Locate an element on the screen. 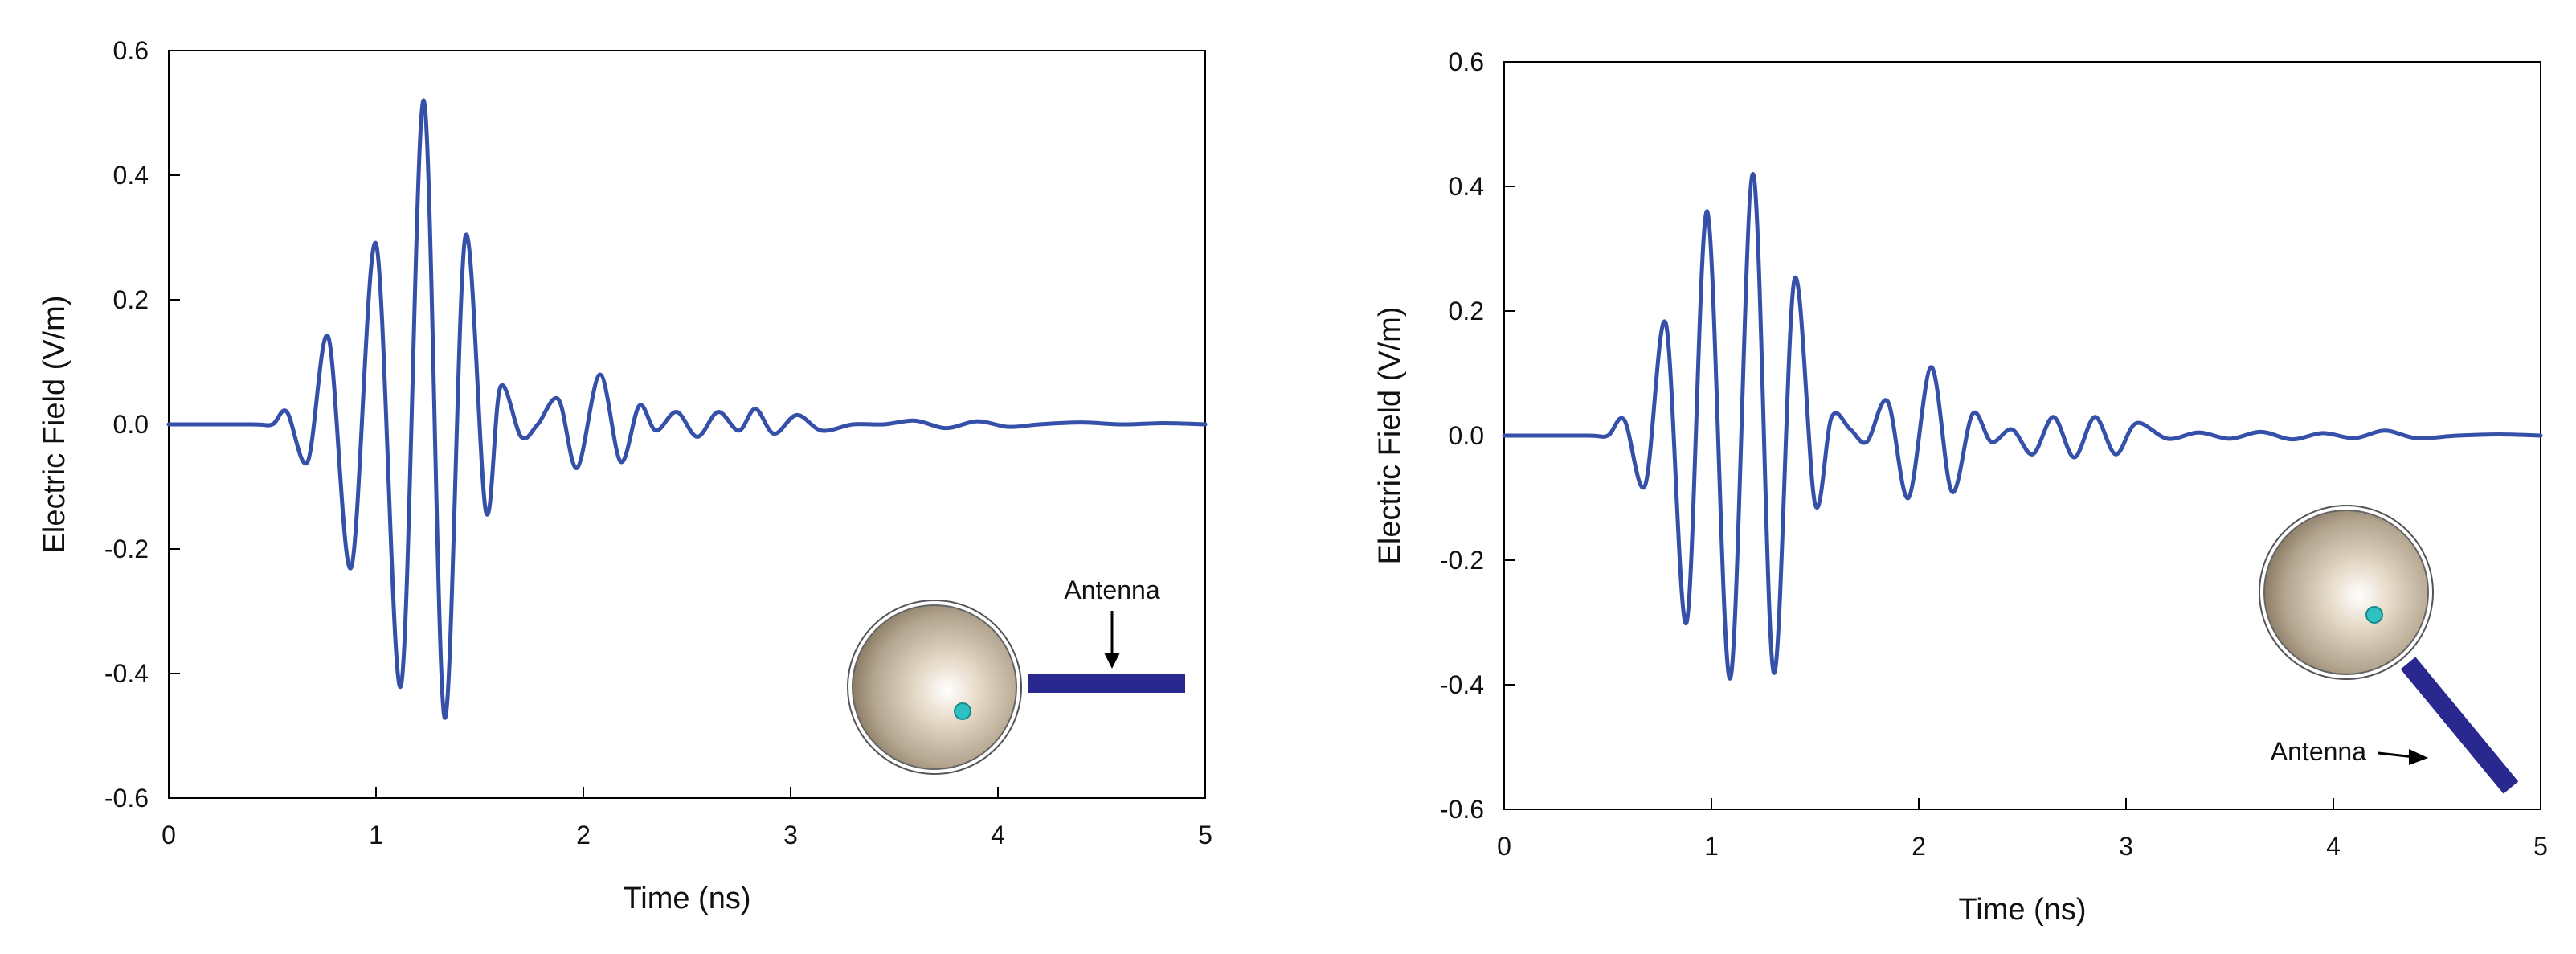  antenna-arrow is located at coordinates (2396, 755).